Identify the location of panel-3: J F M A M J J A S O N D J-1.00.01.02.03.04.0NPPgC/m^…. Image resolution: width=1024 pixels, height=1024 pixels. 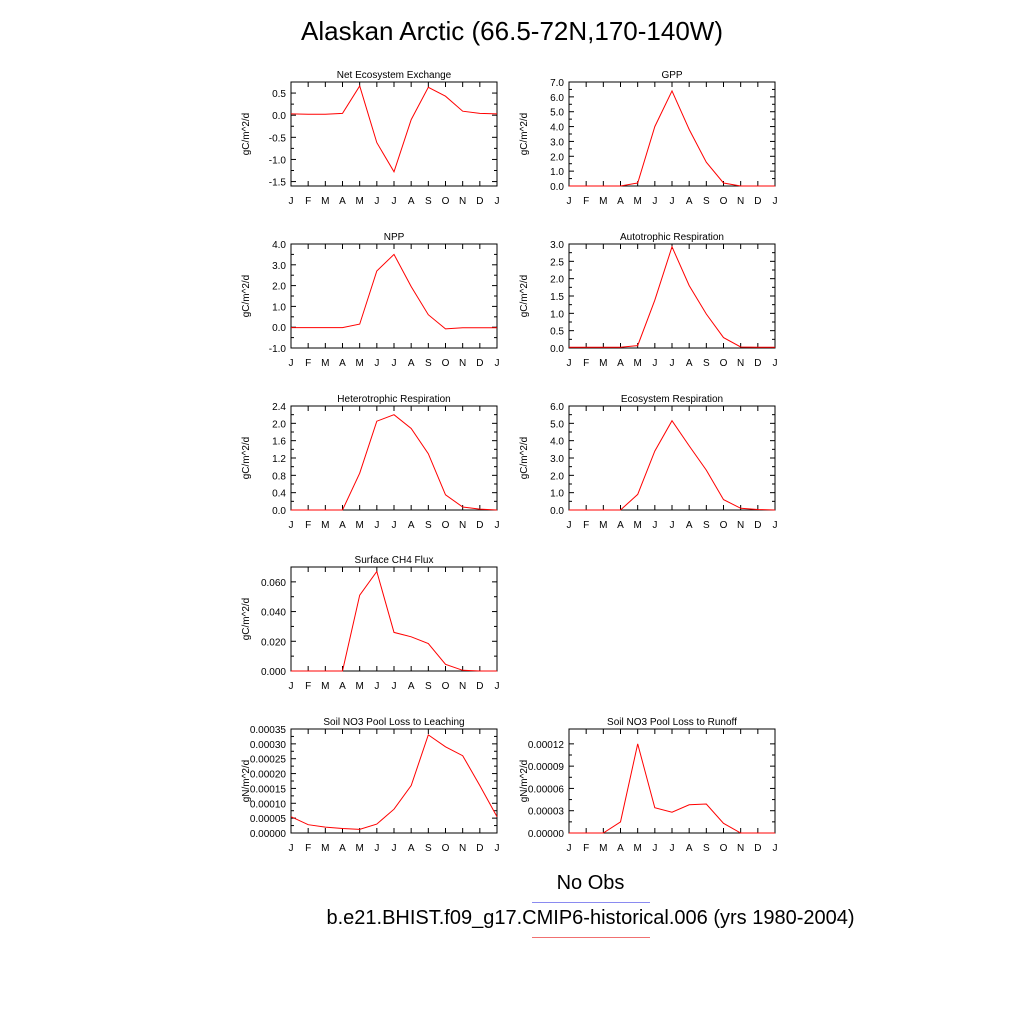
(370, 300).